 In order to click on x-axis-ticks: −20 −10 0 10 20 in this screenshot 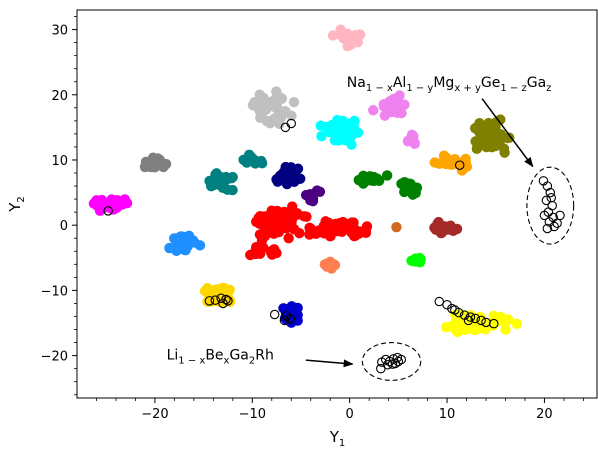, I will do `click(340, 410)`.